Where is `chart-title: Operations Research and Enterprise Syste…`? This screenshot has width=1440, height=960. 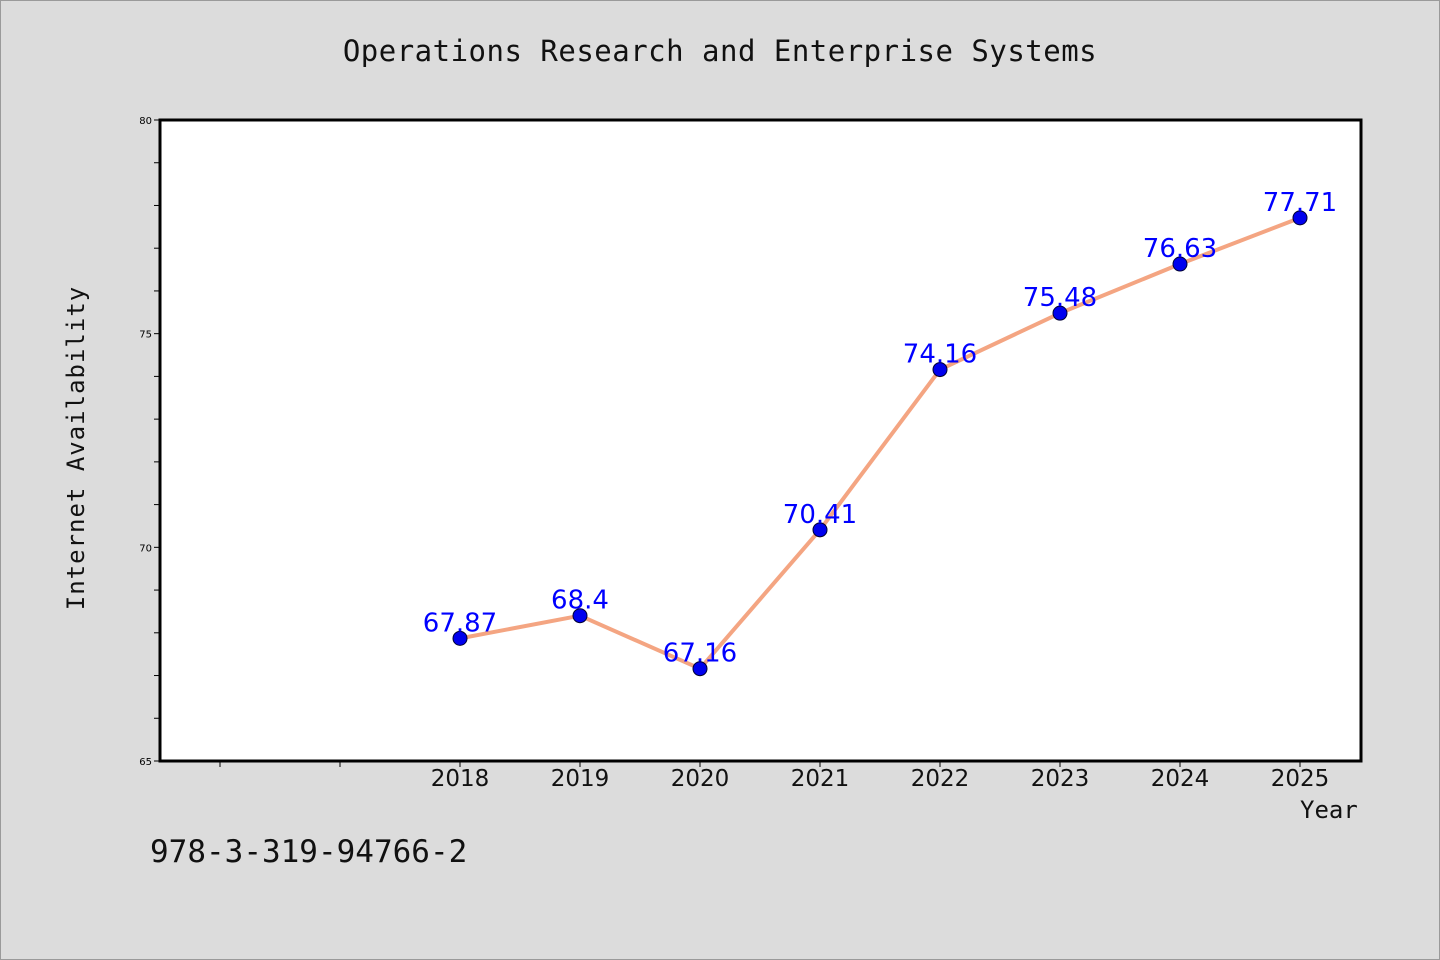 chart-title: Operations Research and Enterprise Syste… is located at coordinates (720, 51).